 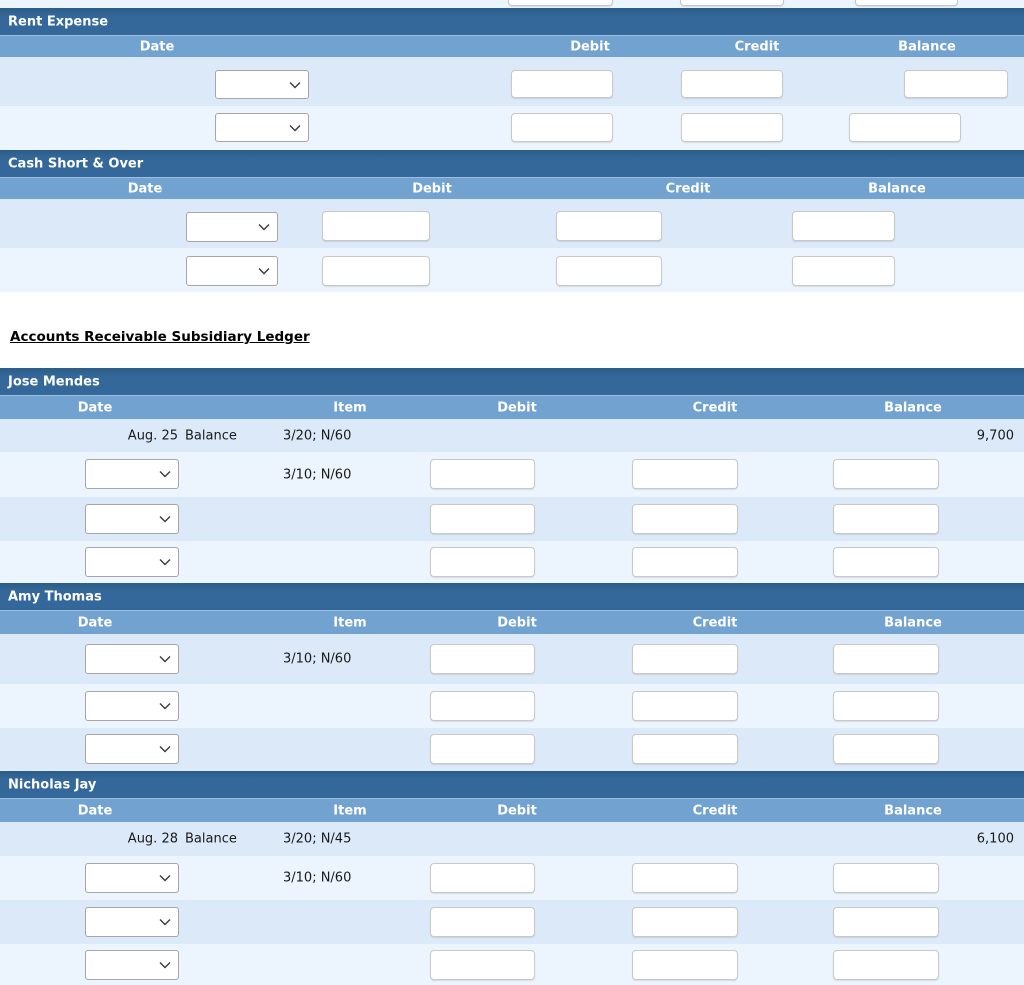 What do you see at coordinates (512, 596) in the screenshot?
I see `table-title-bar: Amy Thomas` at bounding box center [512, 596].